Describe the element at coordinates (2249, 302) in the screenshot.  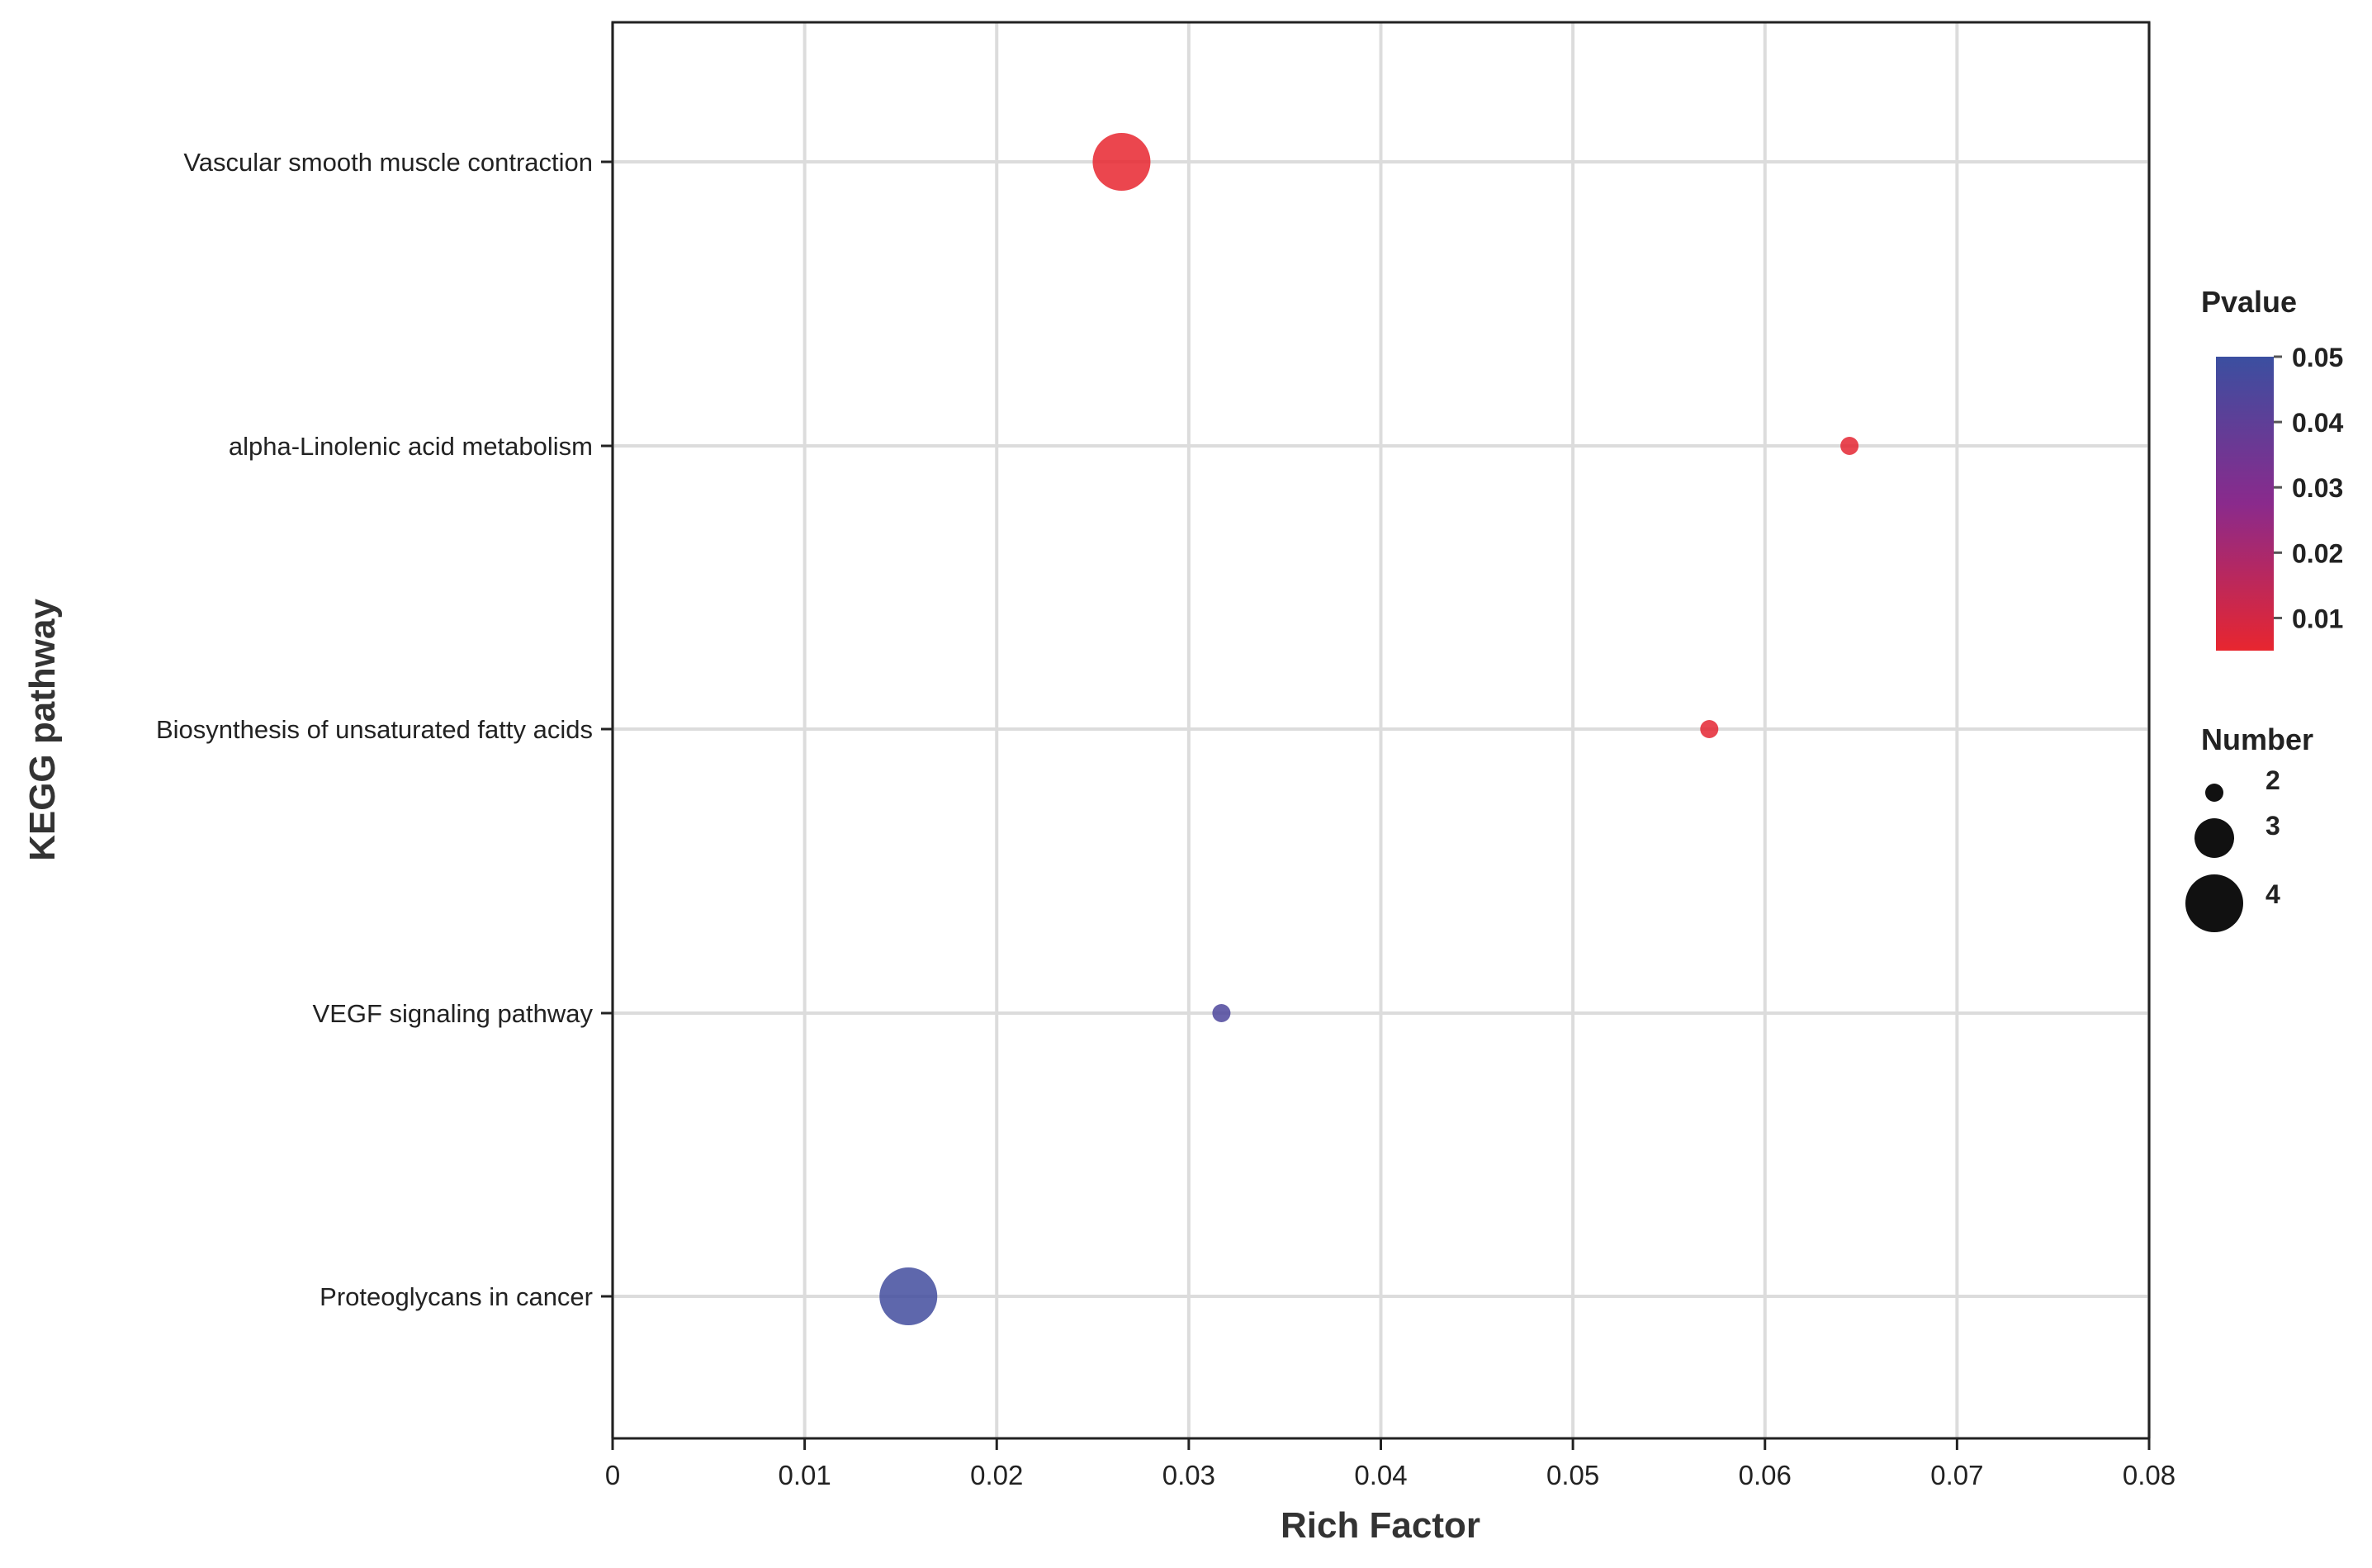
I see `pvalue-legend-title: Pvalue` at that location.